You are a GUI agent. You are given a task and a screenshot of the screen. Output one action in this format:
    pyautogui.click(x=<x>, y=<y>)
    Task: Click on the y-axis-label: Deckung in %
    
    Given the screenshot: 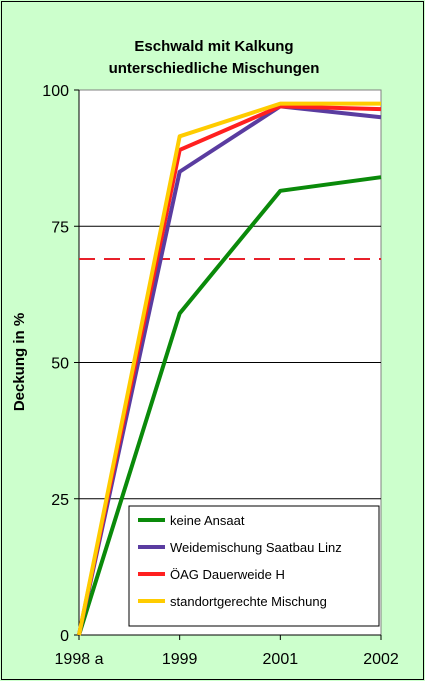 What is the action you would take?
    pyautogui.click(x=19, y=362)
    